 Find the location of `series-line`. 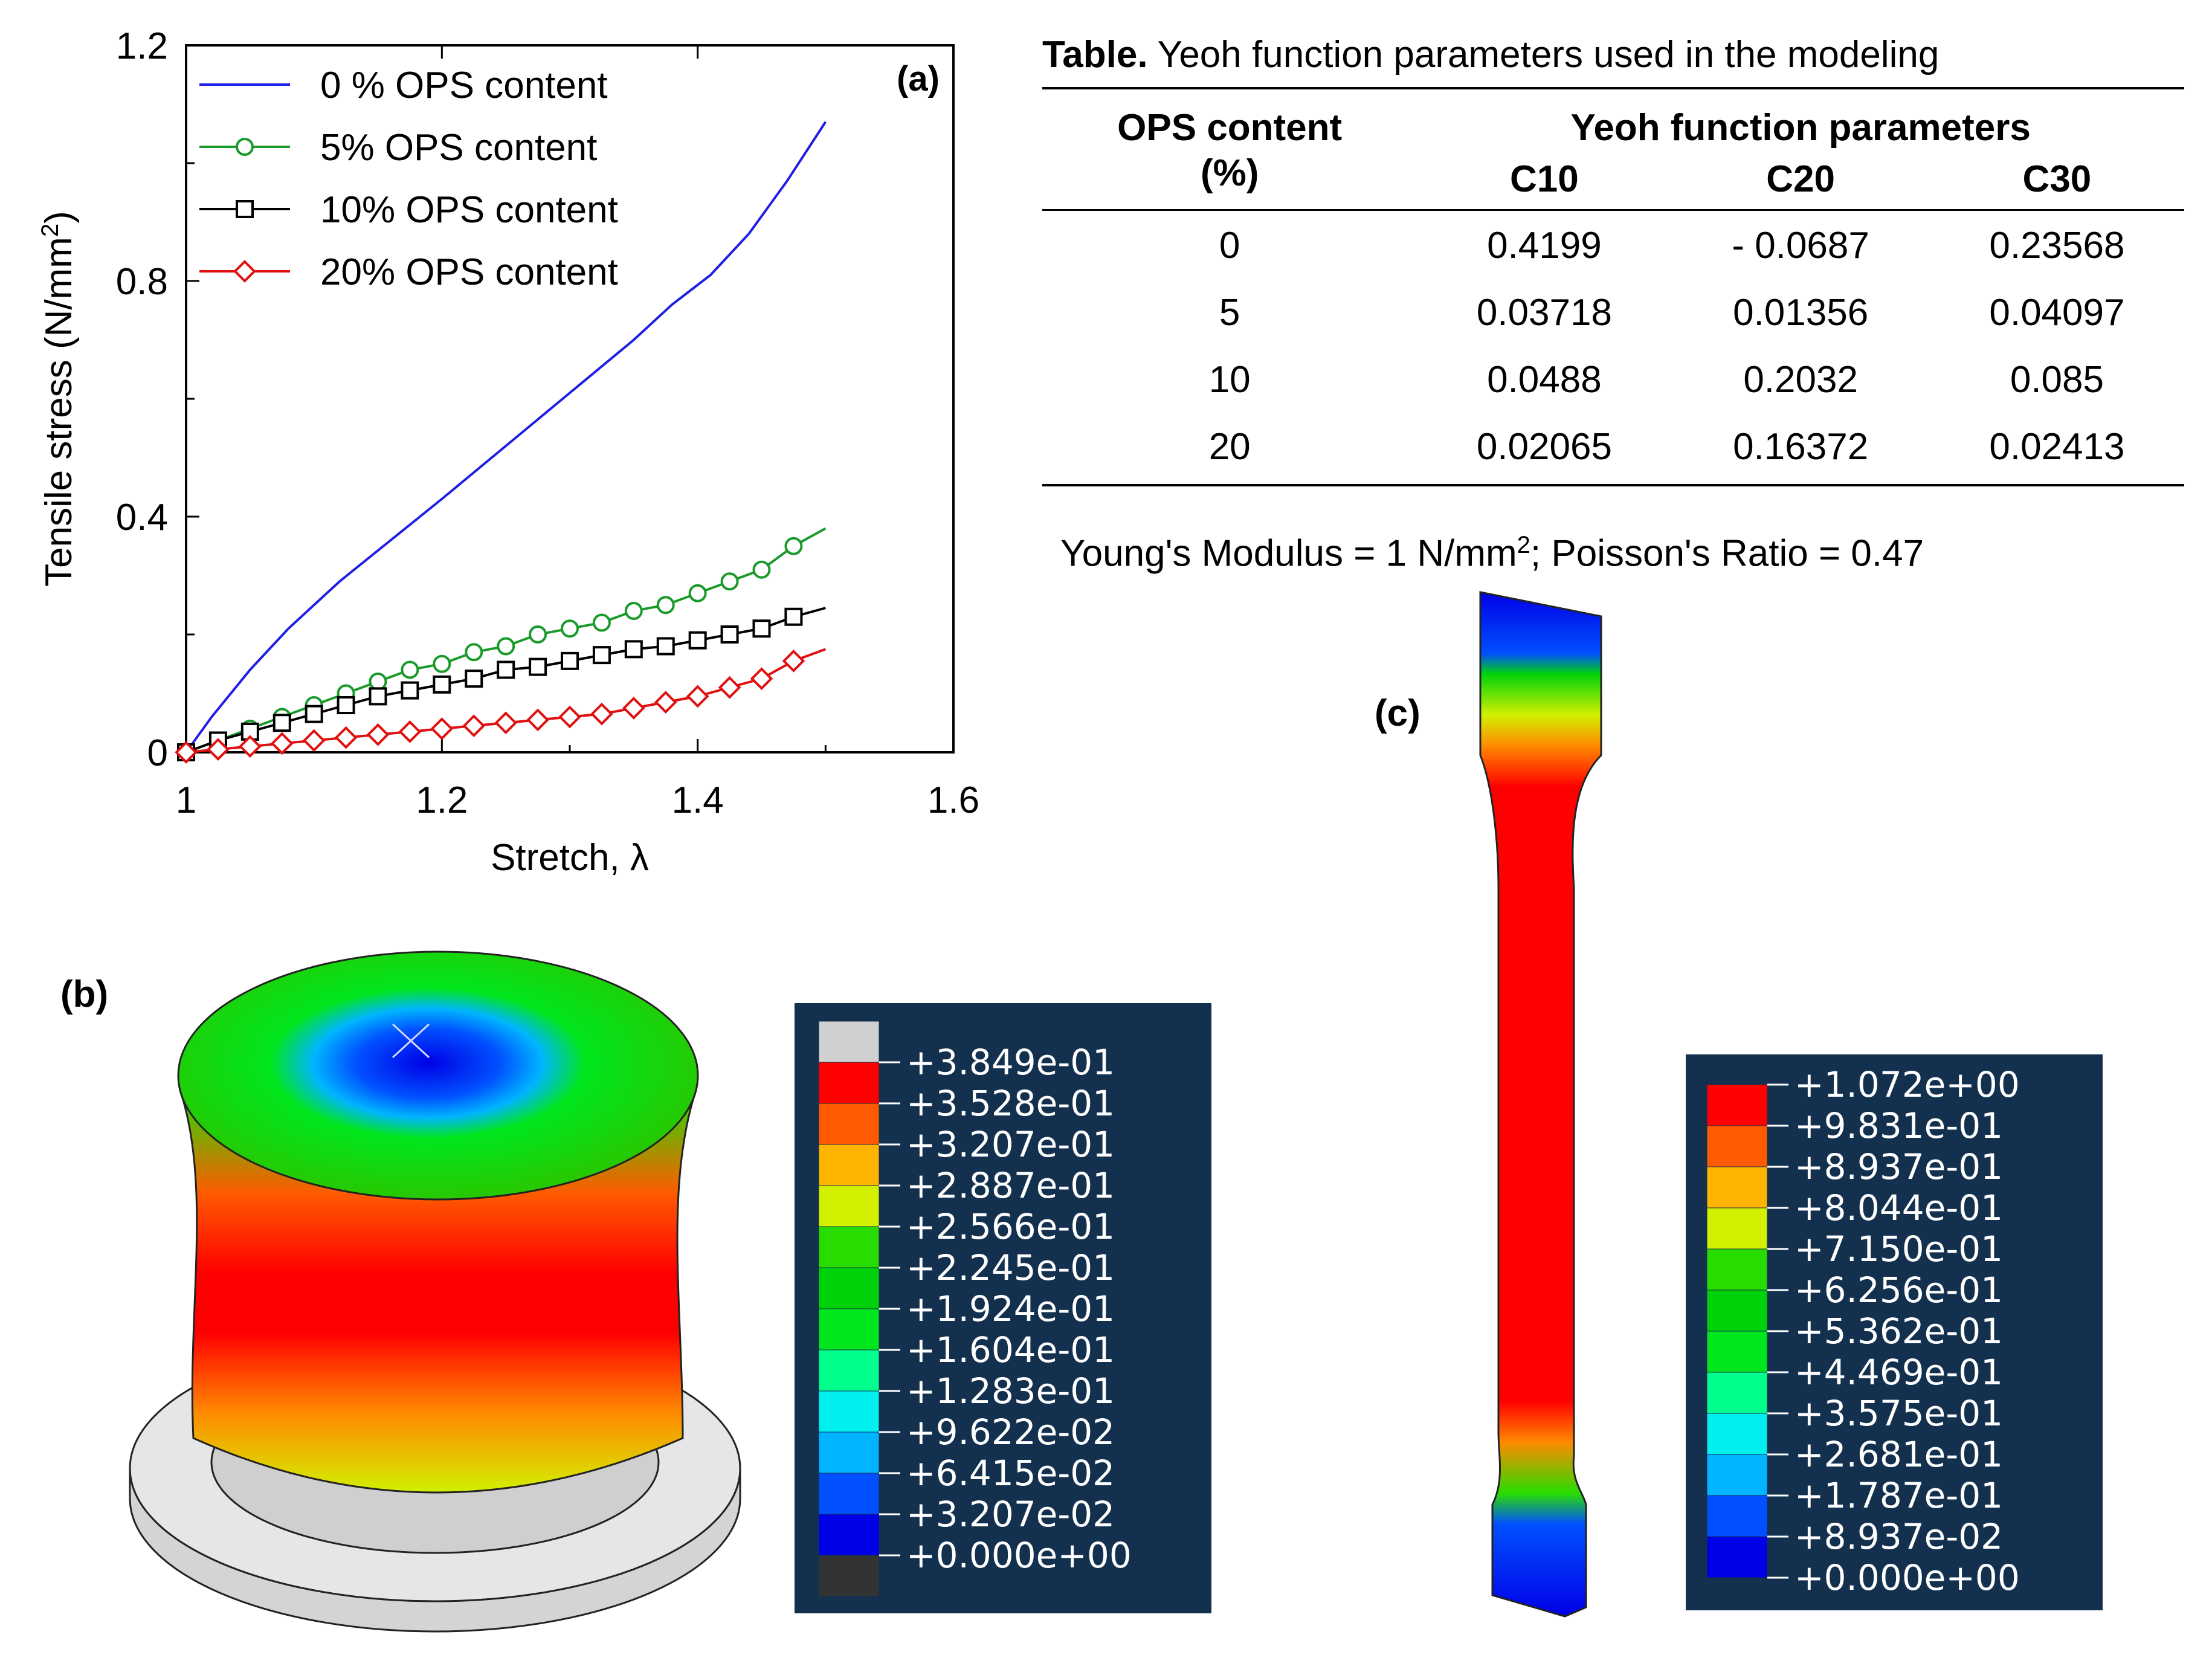

series-line is located at coordinates (506, 437).